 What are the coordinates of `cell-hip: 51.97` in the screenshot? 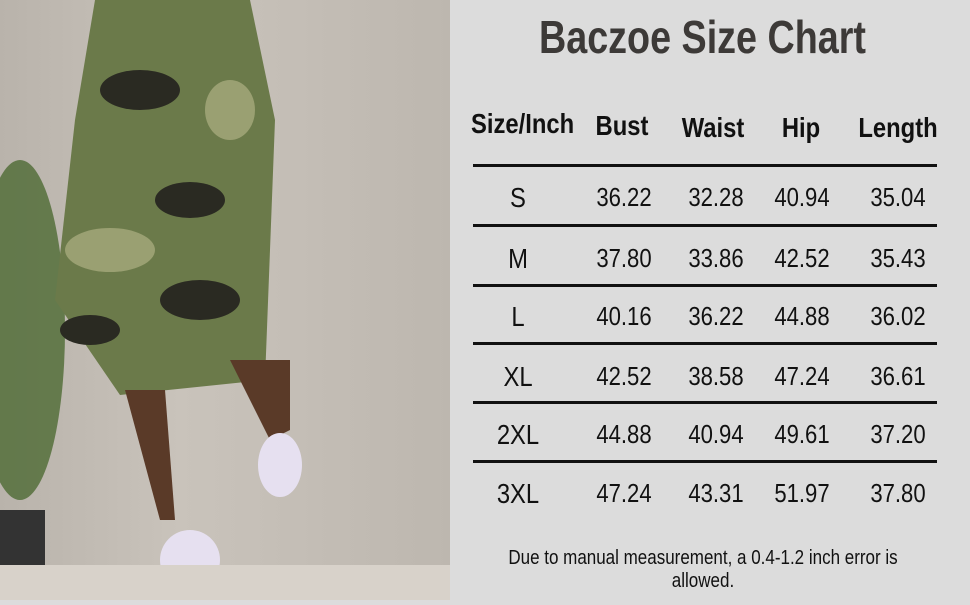 It's located at (802, 493).